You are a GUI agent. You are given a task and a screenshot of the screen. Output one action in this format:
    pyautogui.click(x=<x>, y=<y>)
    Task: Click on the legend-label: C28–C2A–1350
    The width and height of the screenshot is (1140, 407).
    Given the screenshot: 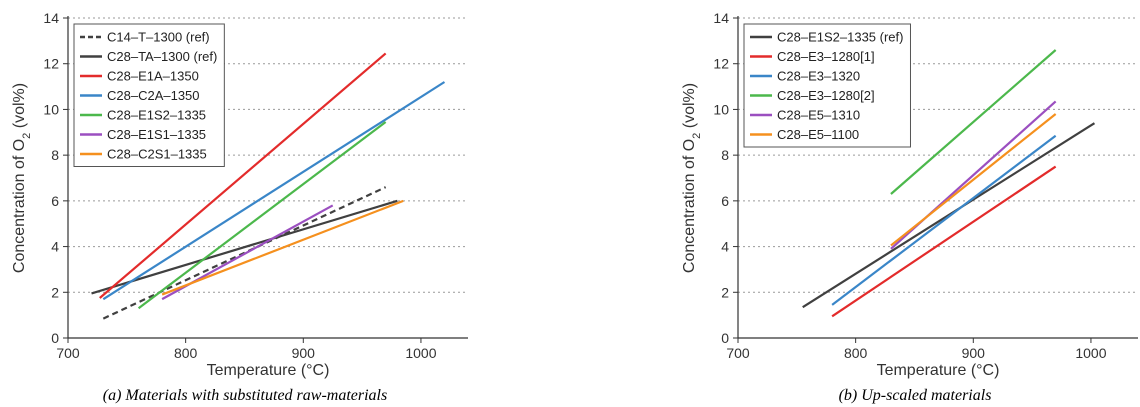 What is the action you would take?
    pyautogui.click(x=153, y=95)
    